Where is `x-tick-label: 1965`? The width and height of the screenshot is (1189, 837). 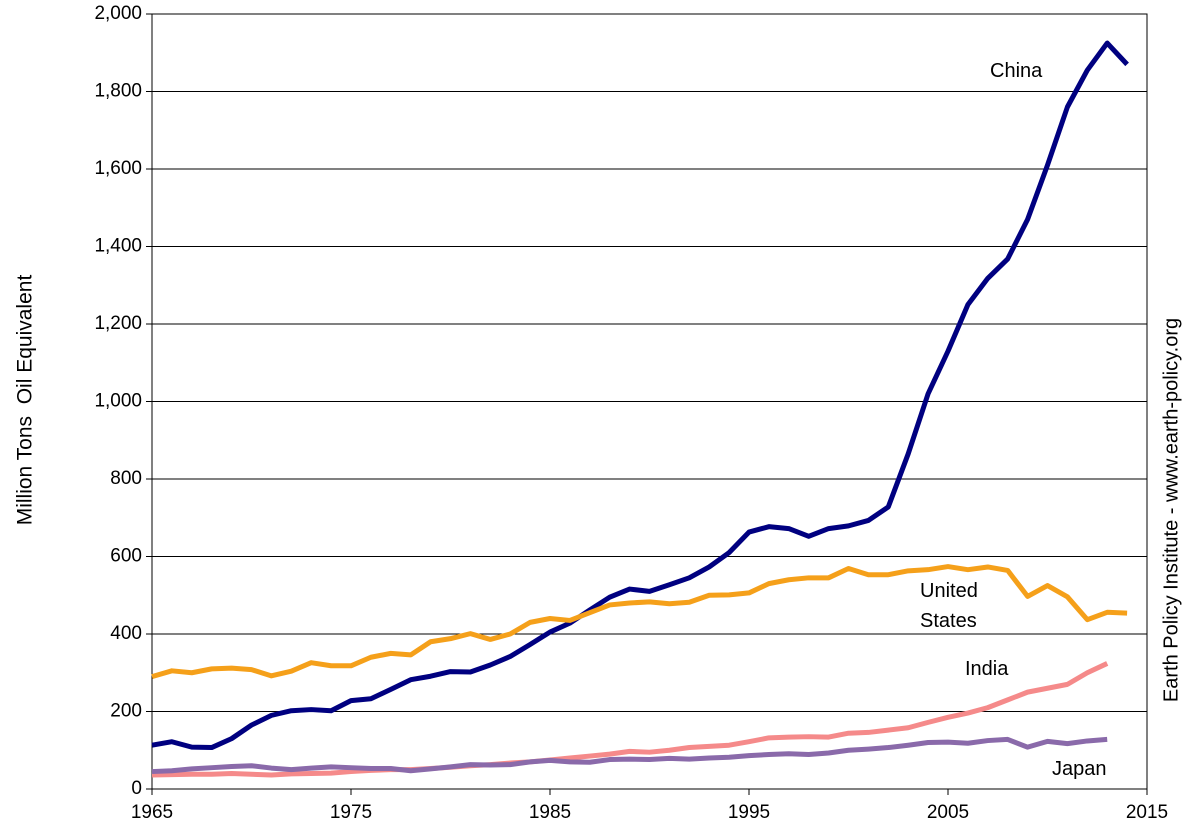 x-tick-label: 1965 is located at coordinates (152, 812).